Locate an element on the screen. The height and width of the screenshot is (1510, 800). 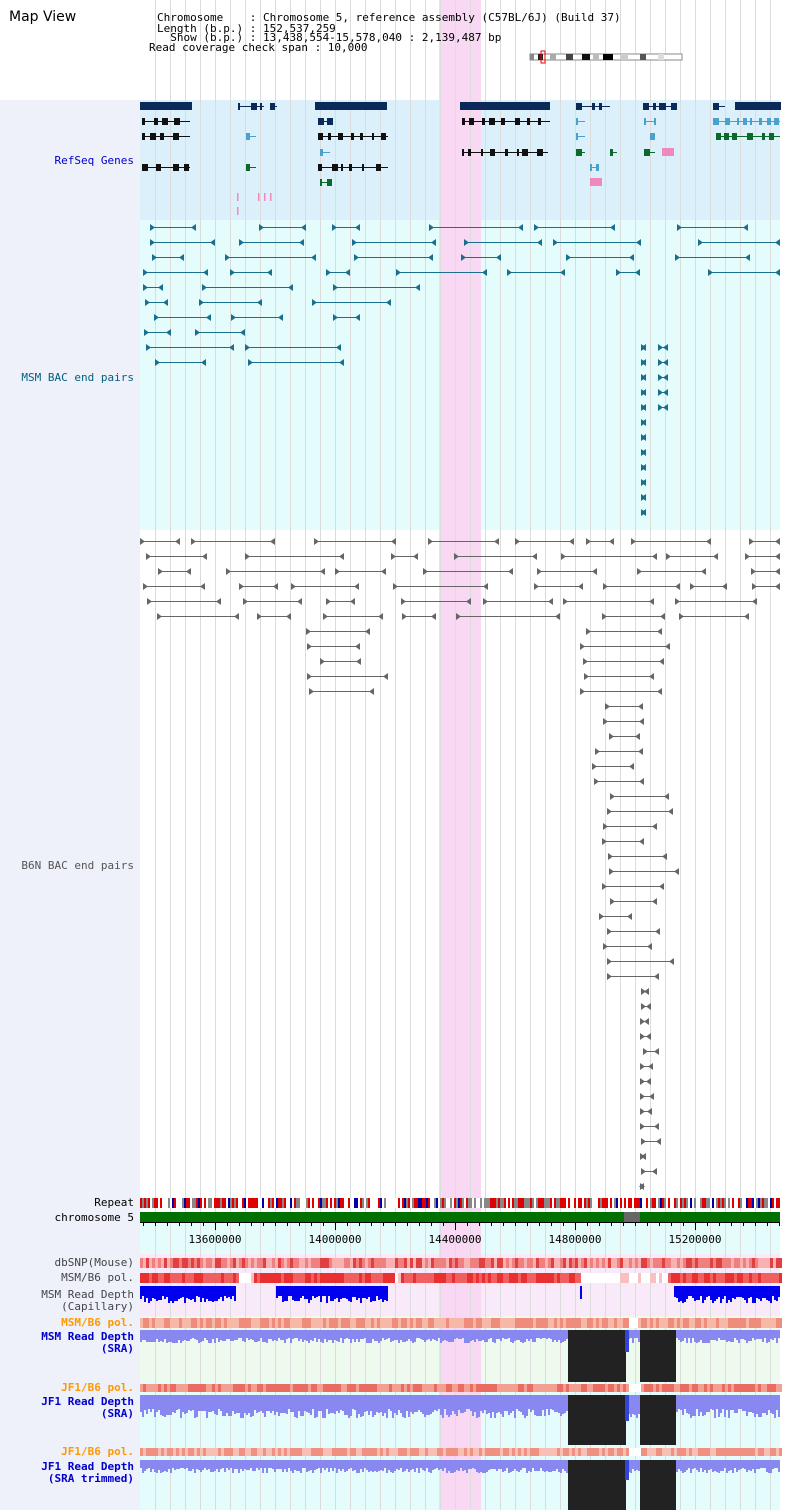
track-label-b6n-bac: B6N BAC end pairs is located at coordinates (77, 865).